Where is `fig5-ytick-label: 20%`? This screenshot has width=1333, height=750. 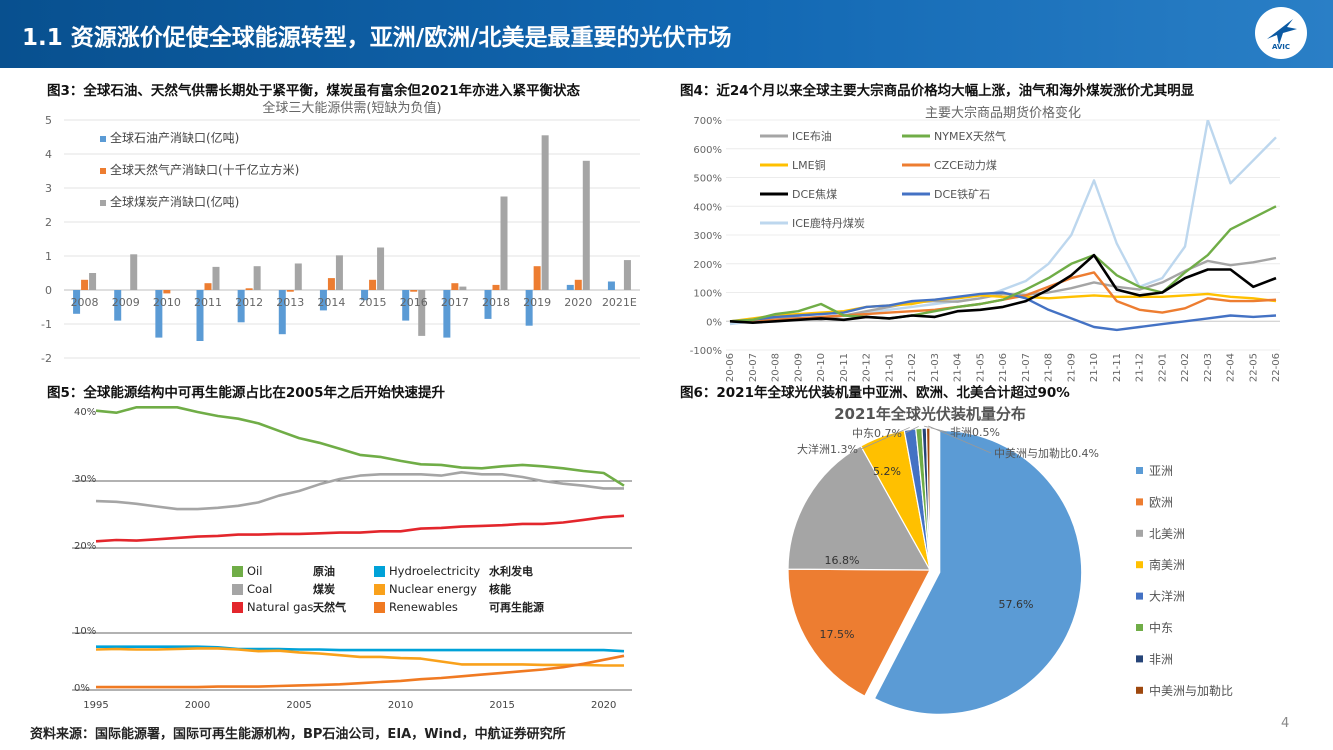 fig5-ytick-label: 20% is located at coordinates (85, 546).